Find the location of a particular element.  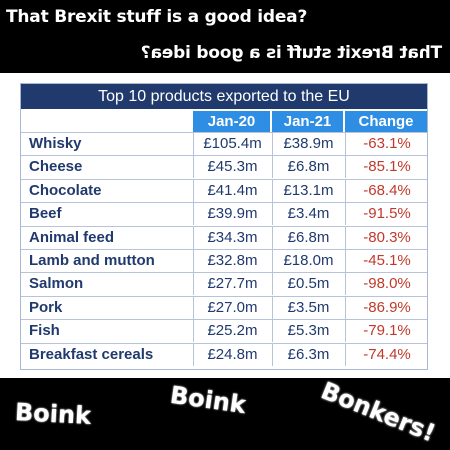

change-cell: -98.0% is located at coordinates (386, 284).